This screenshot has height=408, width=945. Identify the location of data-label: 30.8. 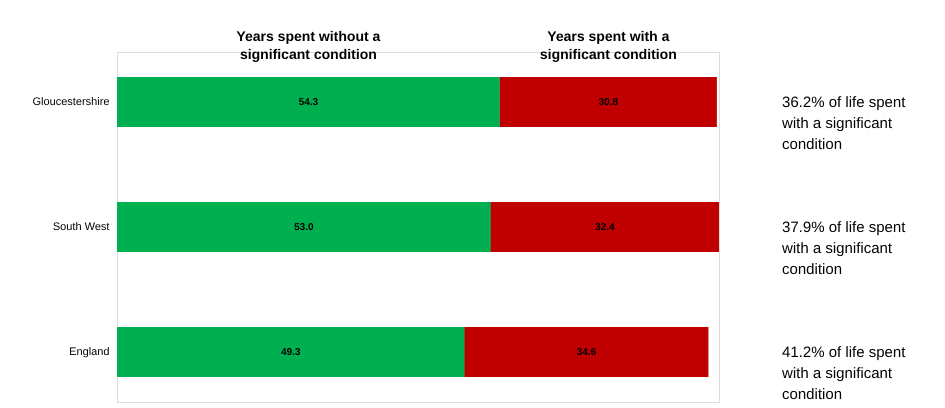
(608, 102).